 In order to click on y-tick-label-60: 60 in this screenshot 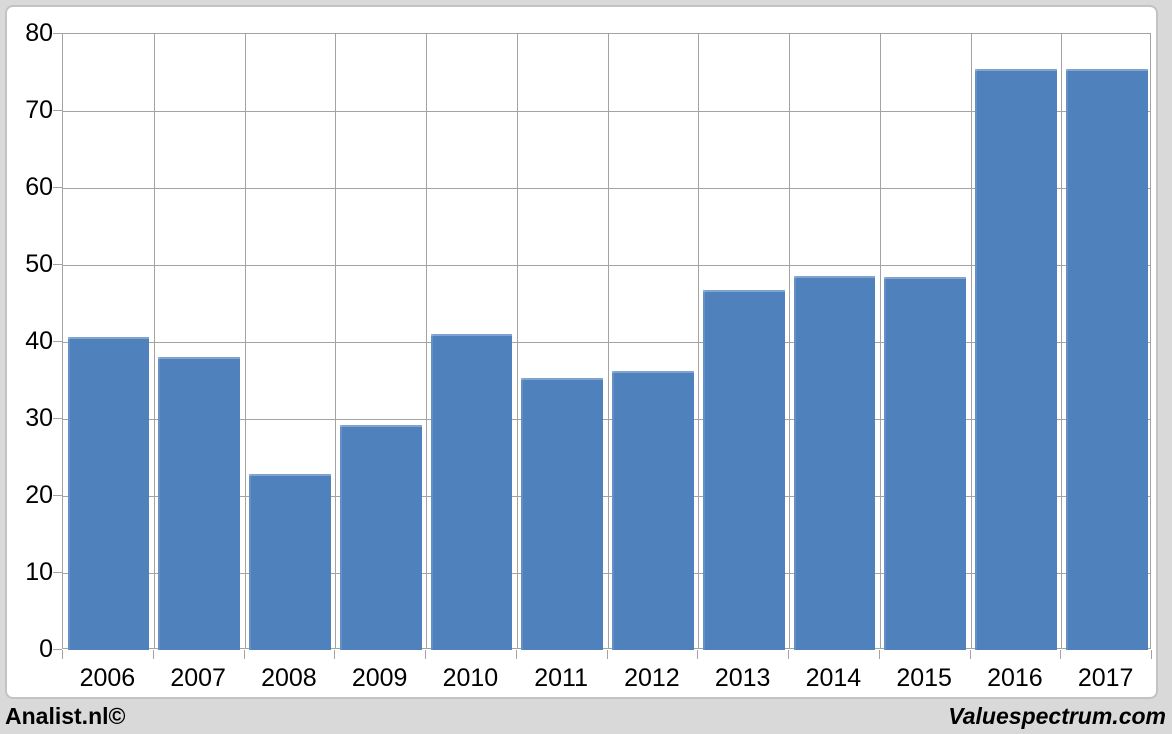, I will do `click(39, 187)`.